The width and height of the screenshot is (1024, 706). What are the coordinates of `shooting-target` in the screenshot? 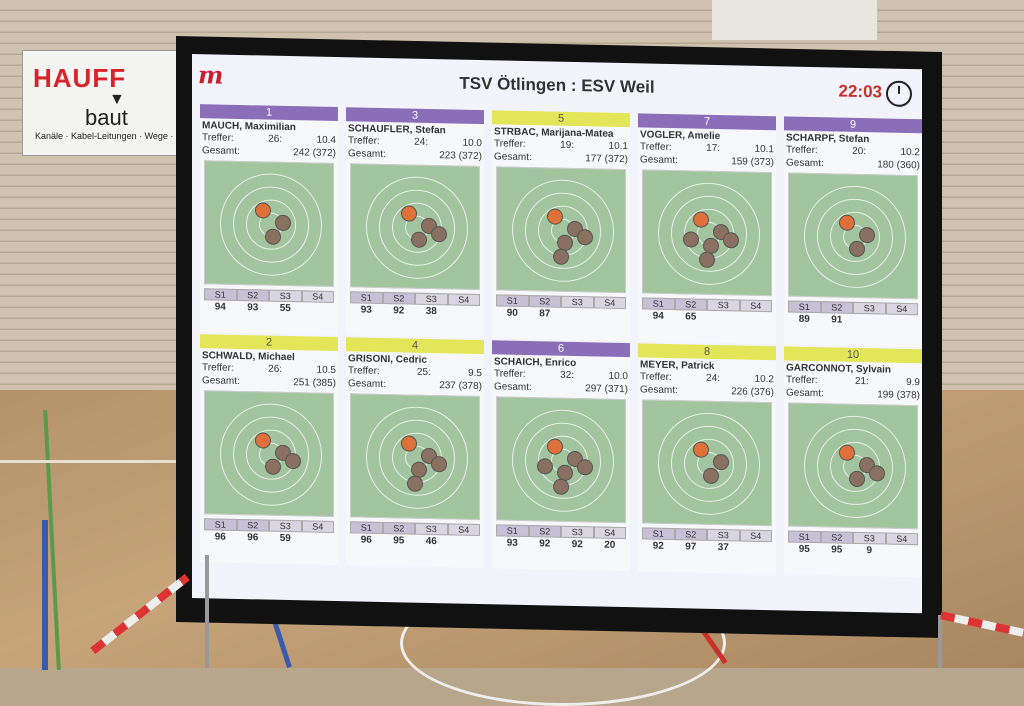 It's located at (415, 227).